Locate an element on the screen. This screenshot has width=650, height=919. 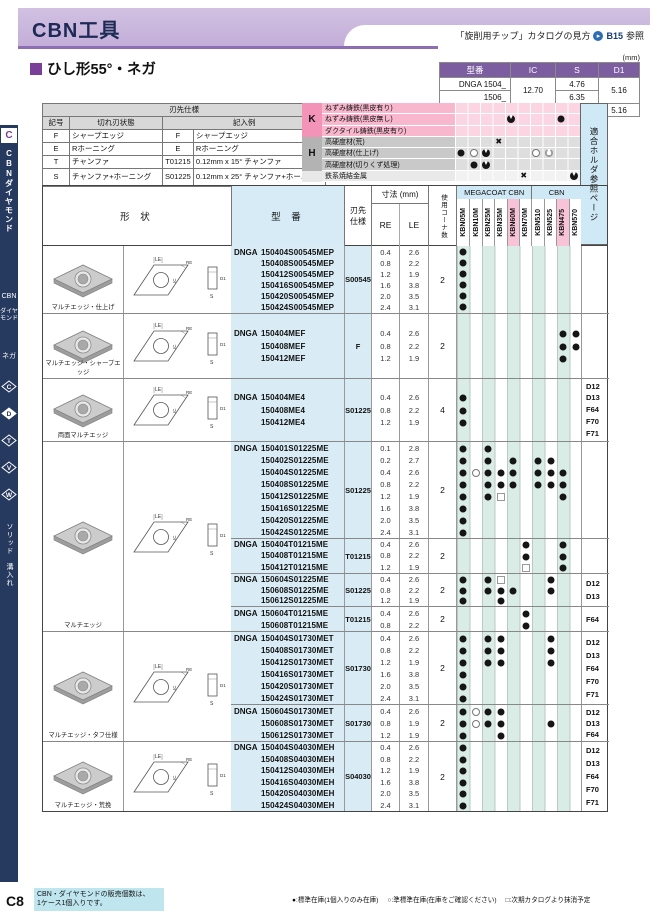
le-value: 3.5 is located at coordinates (414, 686).